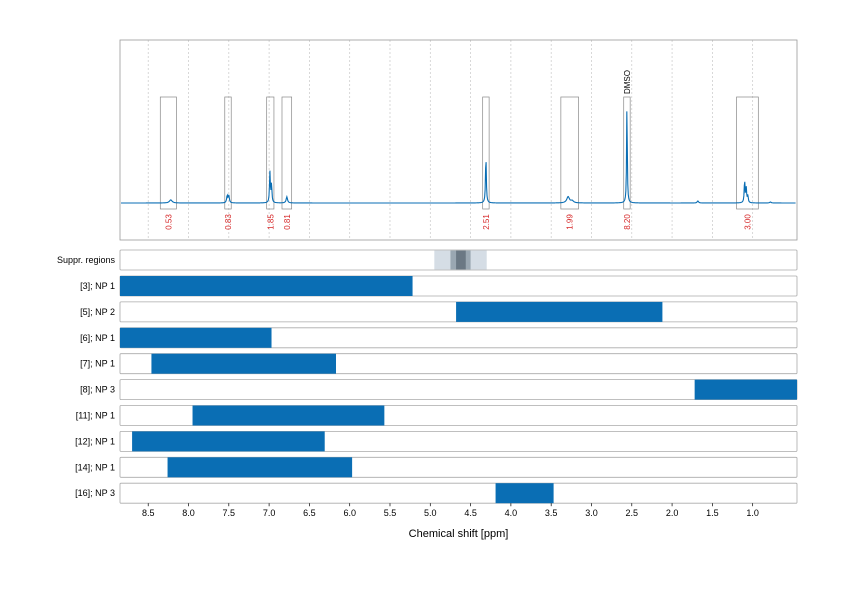 Image resolution: width=842 pixels, height=595 pixels. What do you see at coordinates (632, 513) in the screenshot?
I see `x-tick-label: 2.5` at bounding box center [632, 513].